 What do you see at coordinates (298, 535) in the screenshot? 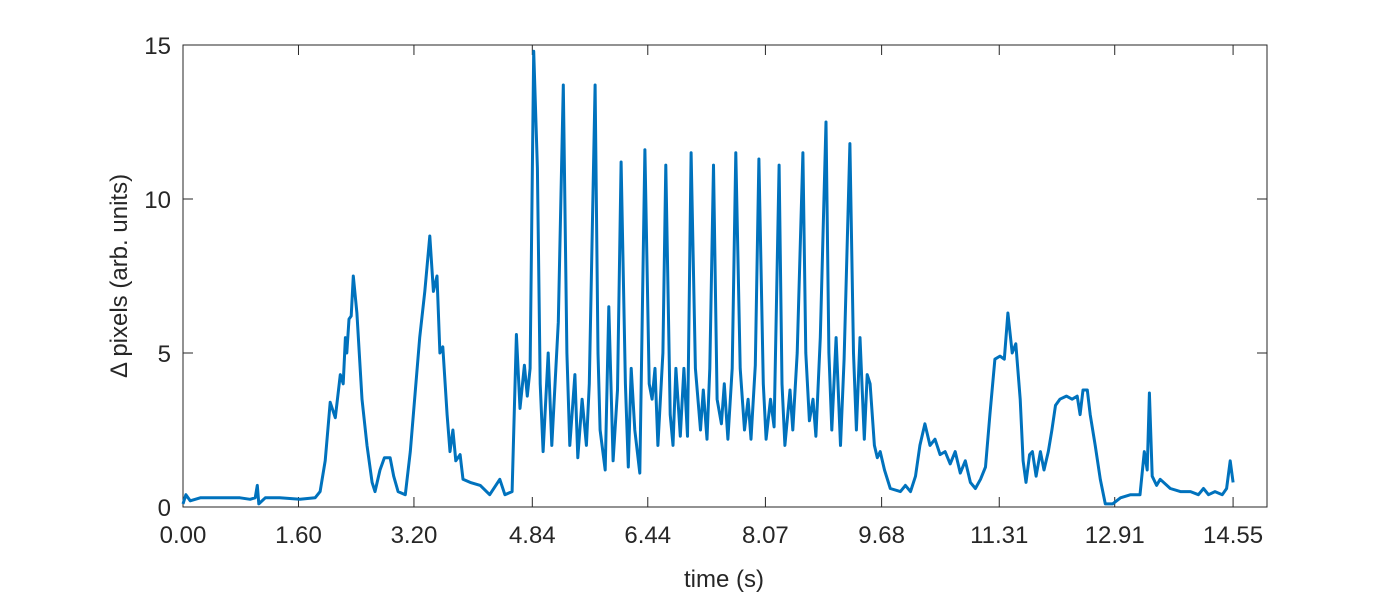
I see `x-tick-label: 1.60` at bounding box center [298, 535].